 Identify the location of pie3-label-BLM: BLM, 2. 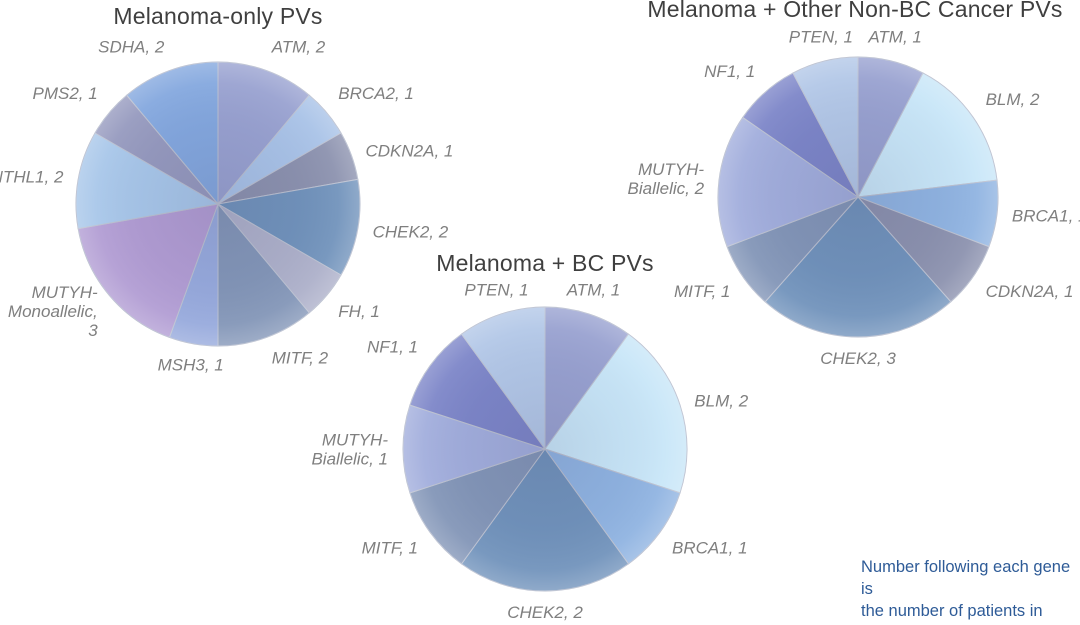
(721, 401).